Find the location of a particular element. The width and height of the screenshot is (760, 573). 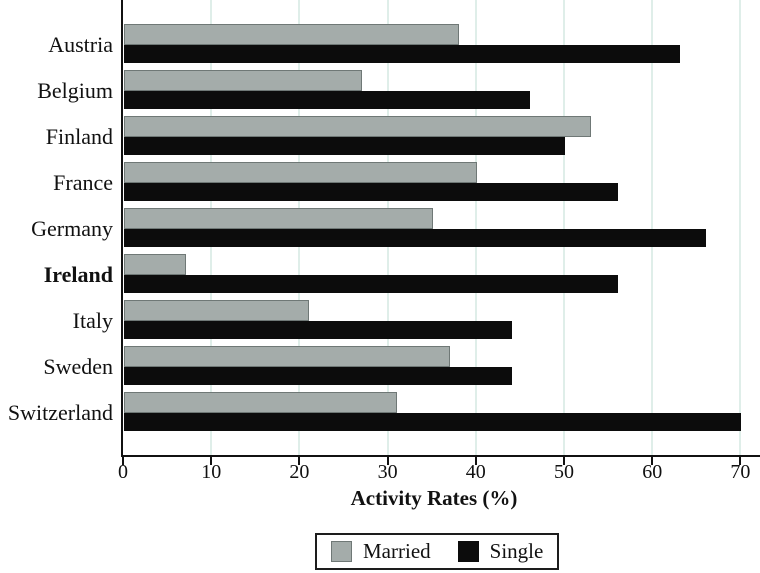

y-axis-line is located at coordinates (122, 228).